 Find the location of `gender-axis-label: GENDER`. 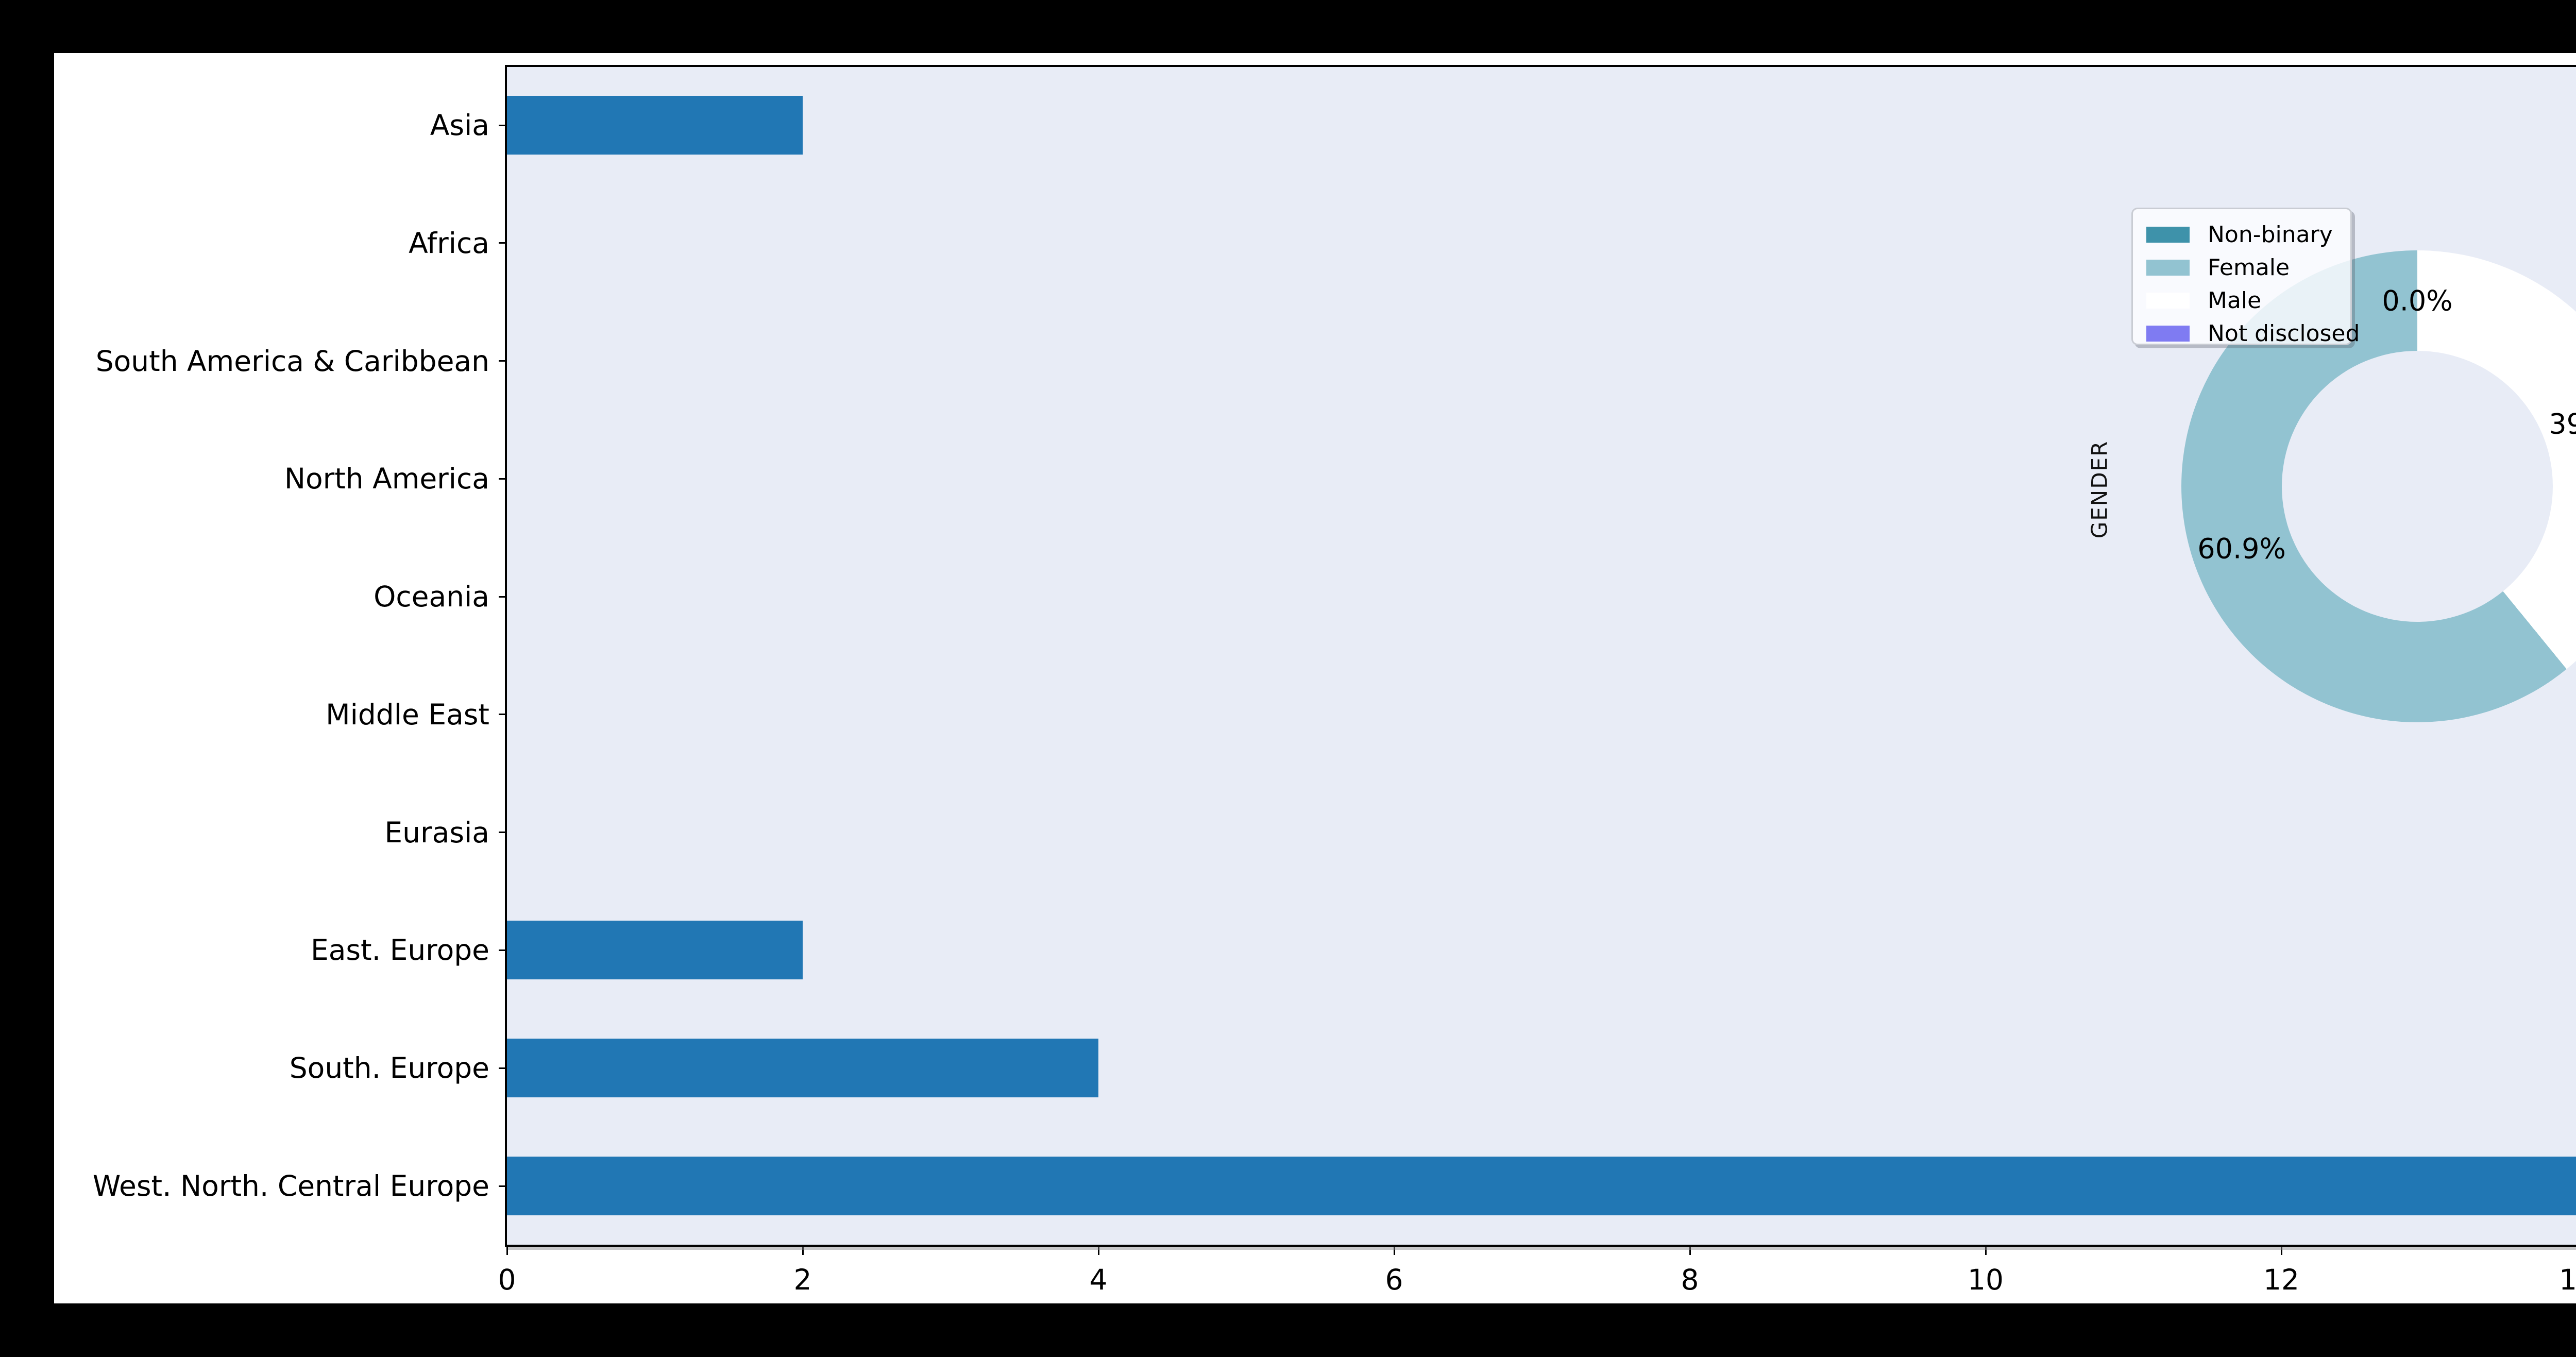

gender-axis-label: GENDER is located at coordinates (2099, 489).